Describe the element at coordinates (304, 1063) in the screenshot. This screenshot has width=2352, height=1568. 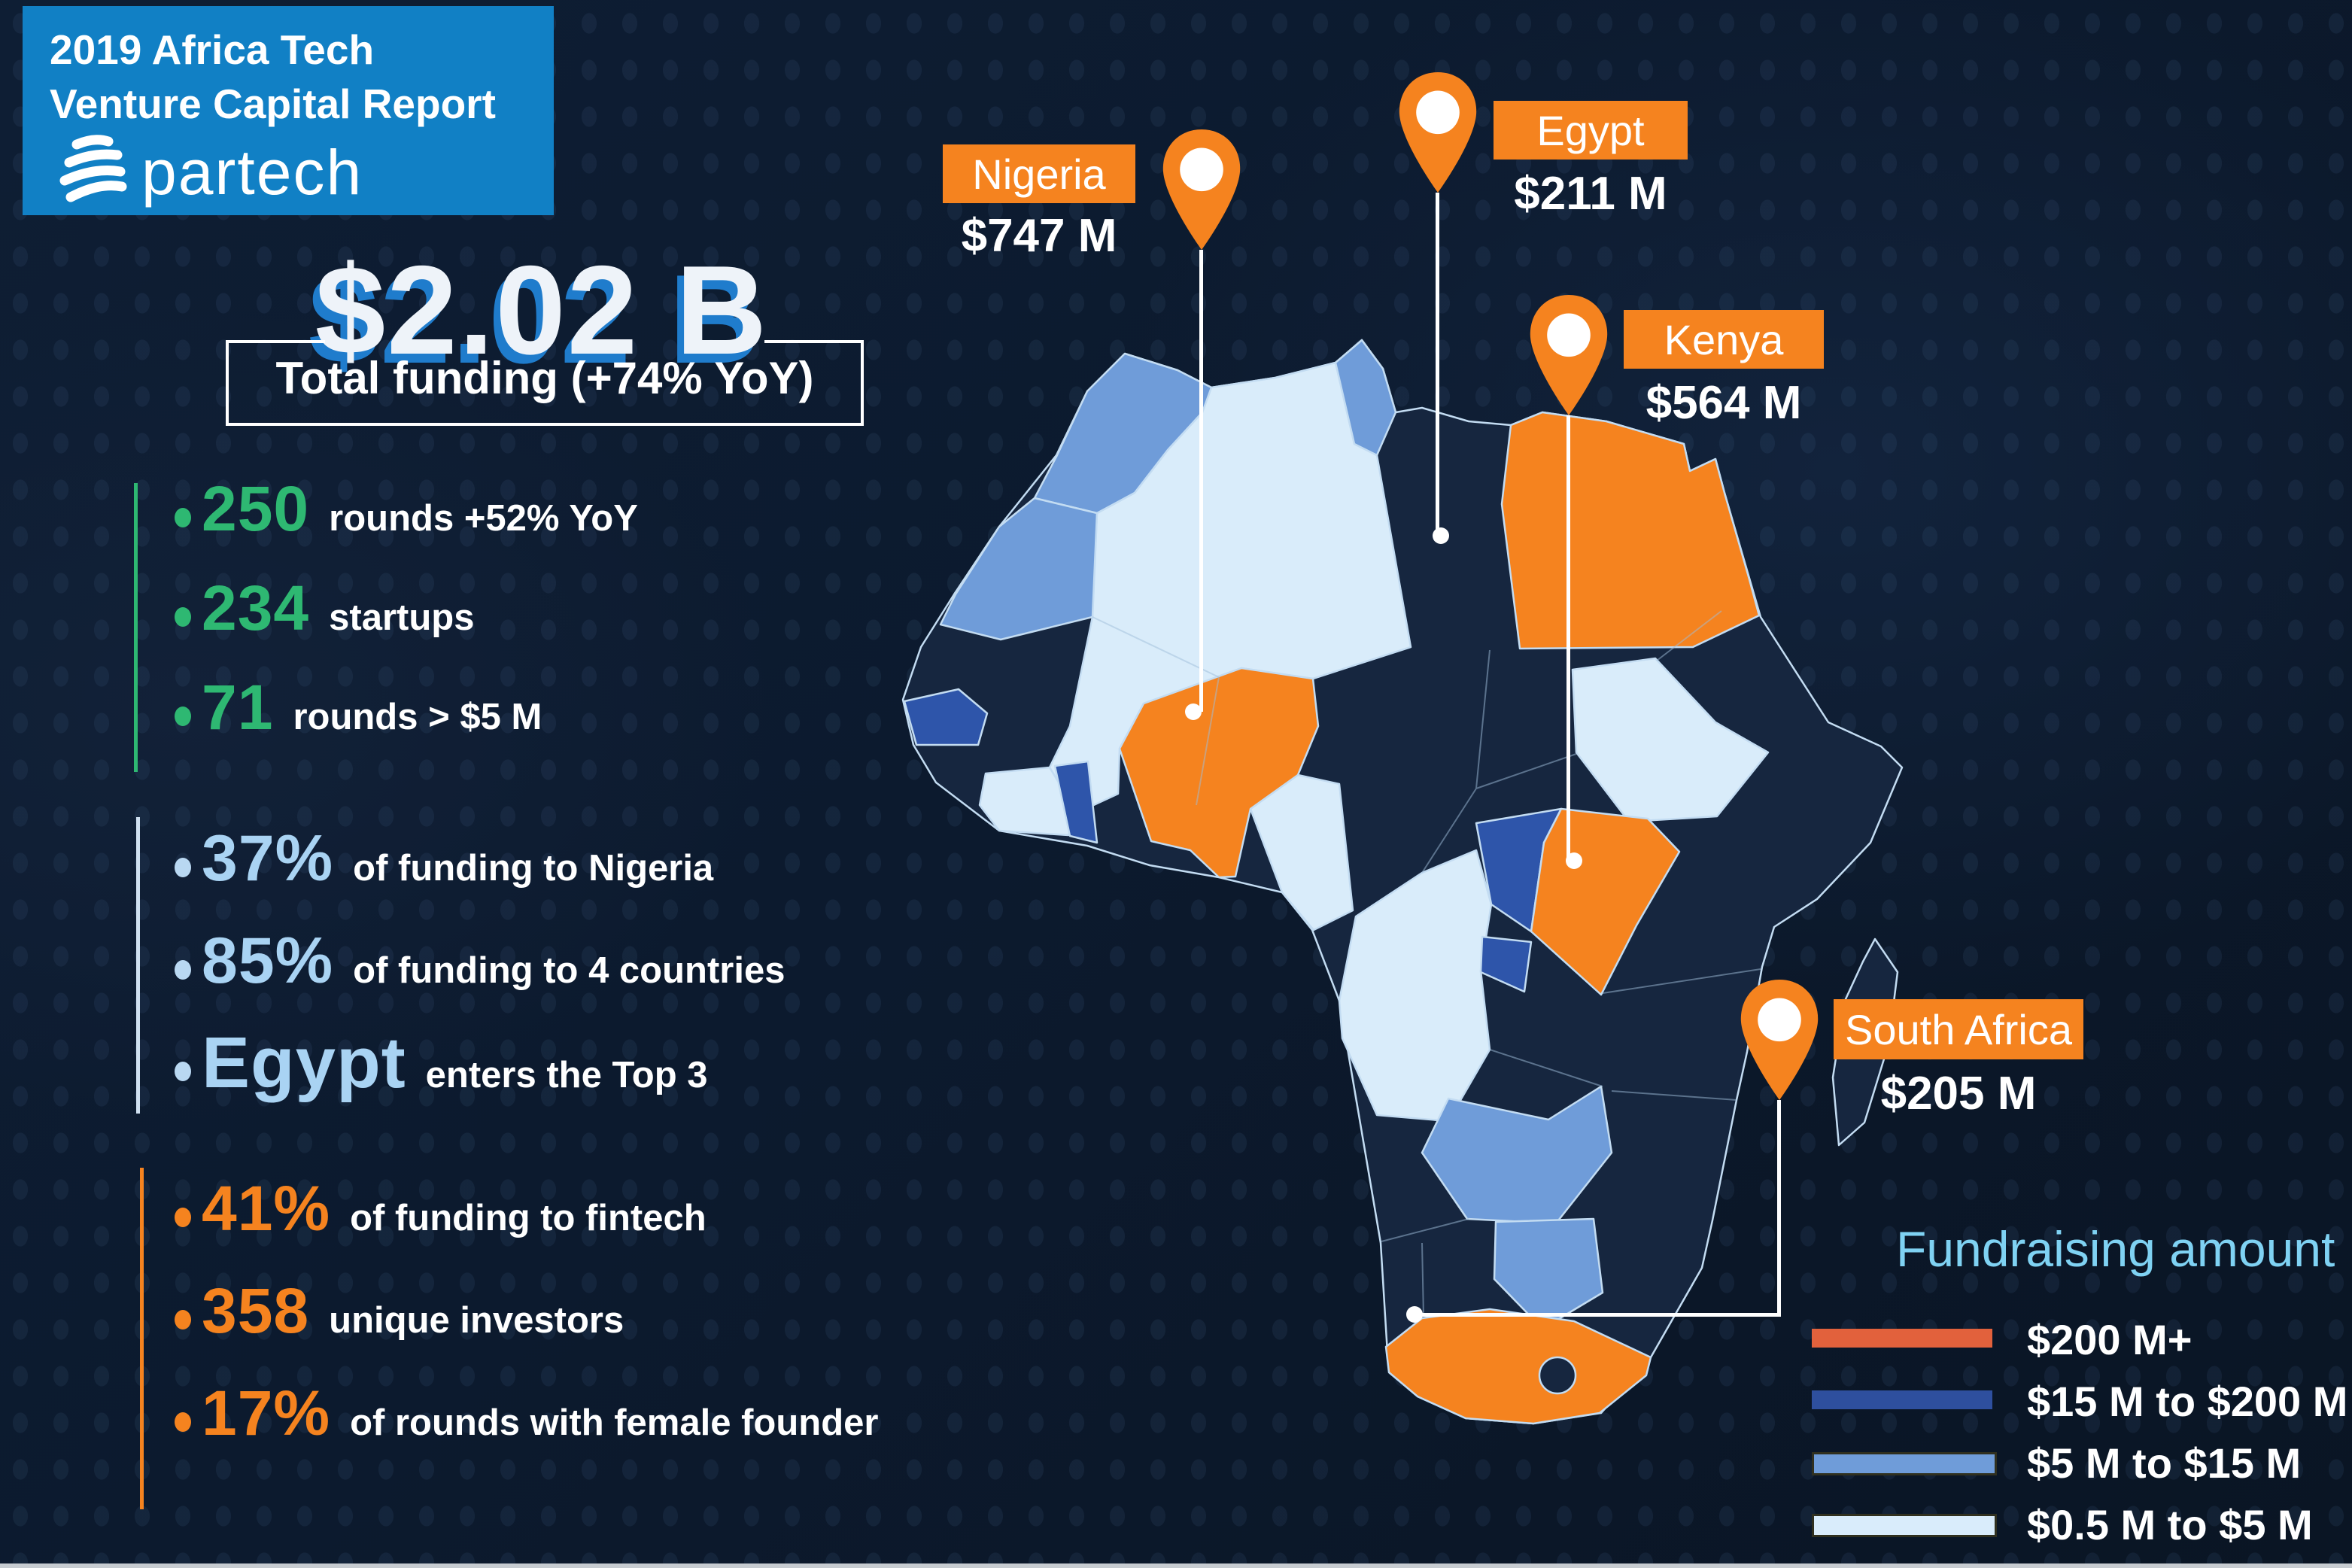
I see `stat-value: Egypt` at that location.